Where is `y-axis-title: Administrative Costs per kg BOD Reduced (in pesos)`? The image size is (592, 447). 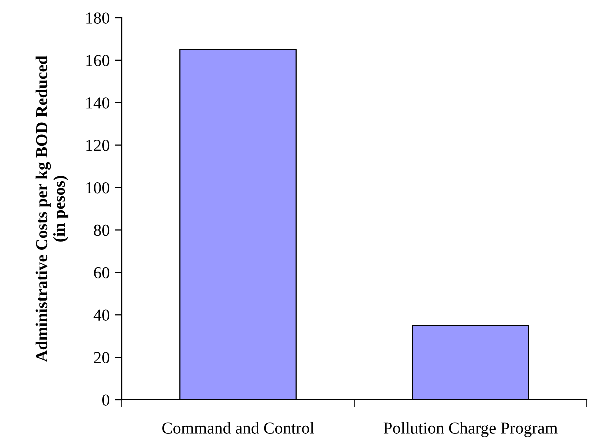
y-axis-title: Administrative Costs per kg BOD Reduced (in pesos) is located at coordinates (52, 209).